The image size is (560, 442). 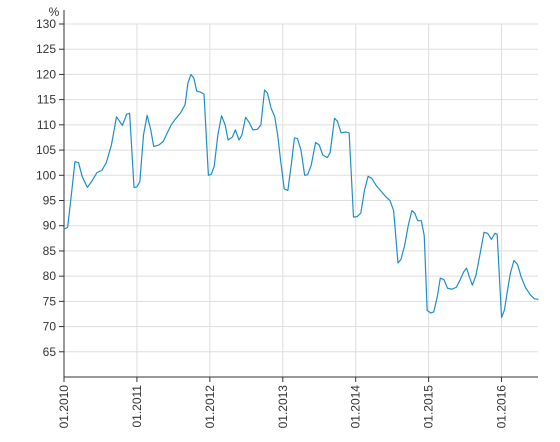 I want to click on y-tick-label: 65, so click(x=50, y=352).